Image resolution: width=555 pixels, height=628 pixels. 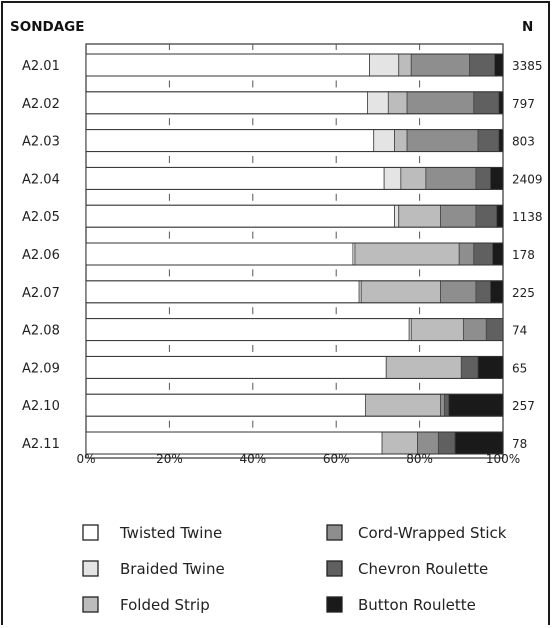 I want to click on total-label: 2409, so click(x=527, y=179).